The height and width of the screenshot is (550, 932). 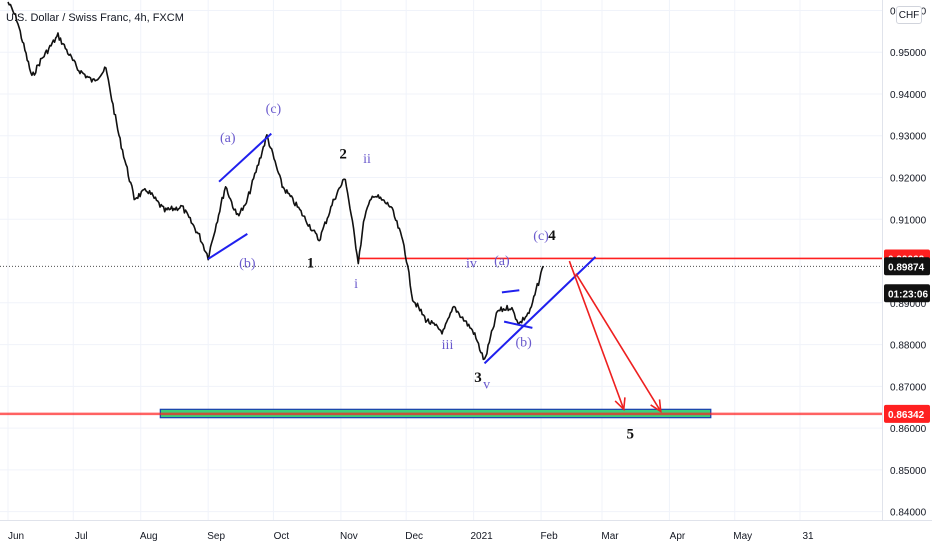 I want to click on x-tick-label: May, so click(x=742, y=536).